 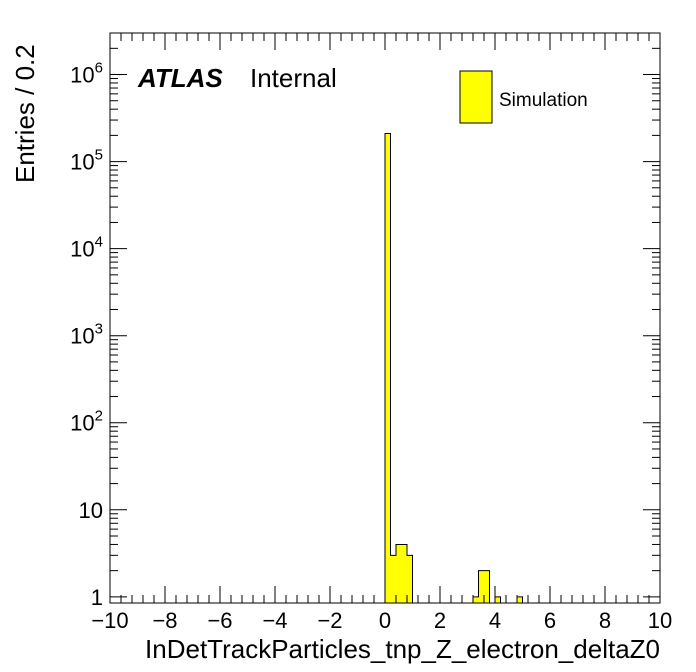 I want to click on x-tick-label: 0, so click(x=385, y=620).